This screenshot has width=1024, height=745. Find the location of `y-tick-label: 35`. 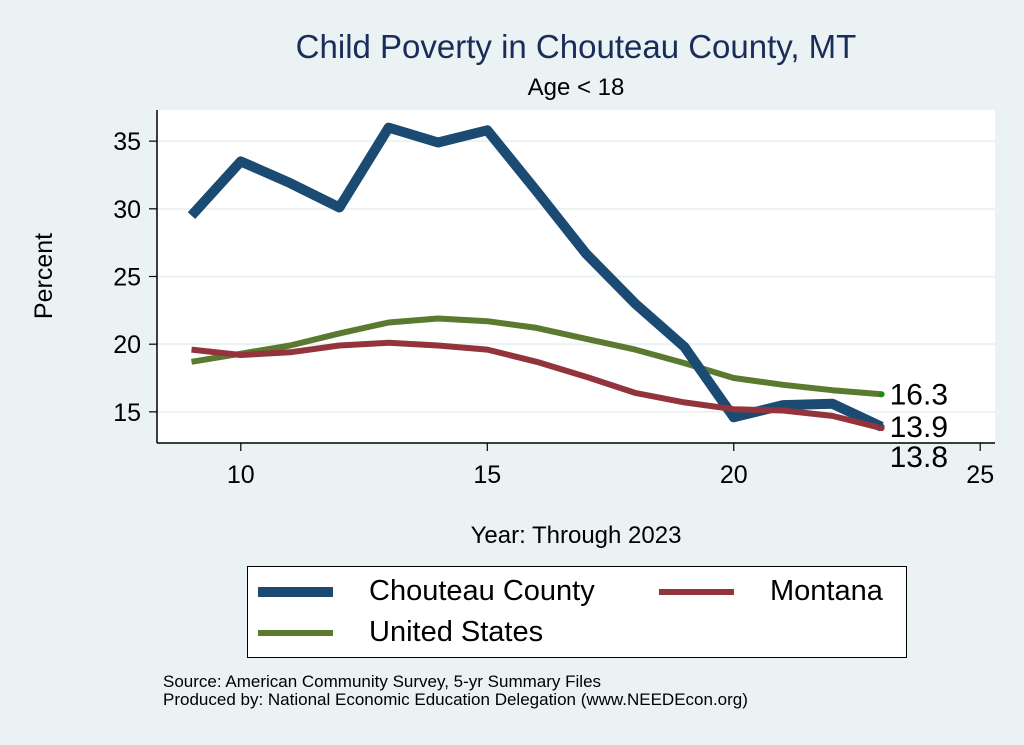

y-tick-label: 35 is located at coordinates (127, 142).